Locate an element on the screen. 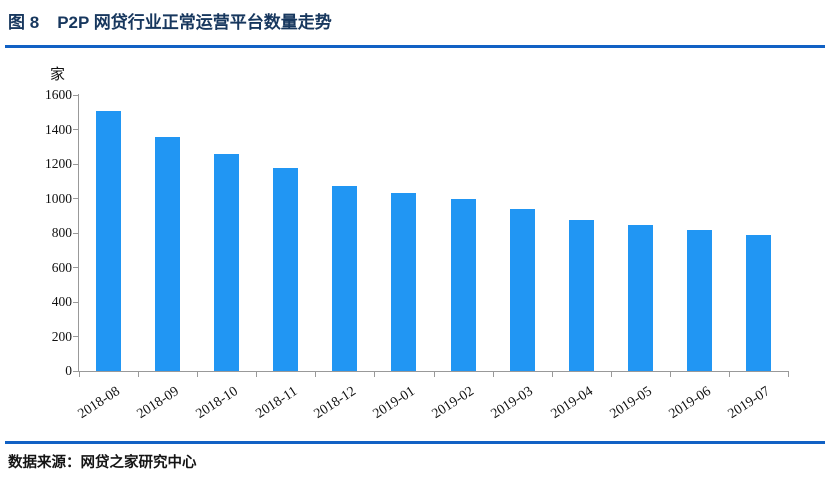 The image size is (835, 483). y-tick-label: 600 is located at coordinates (61, 267).